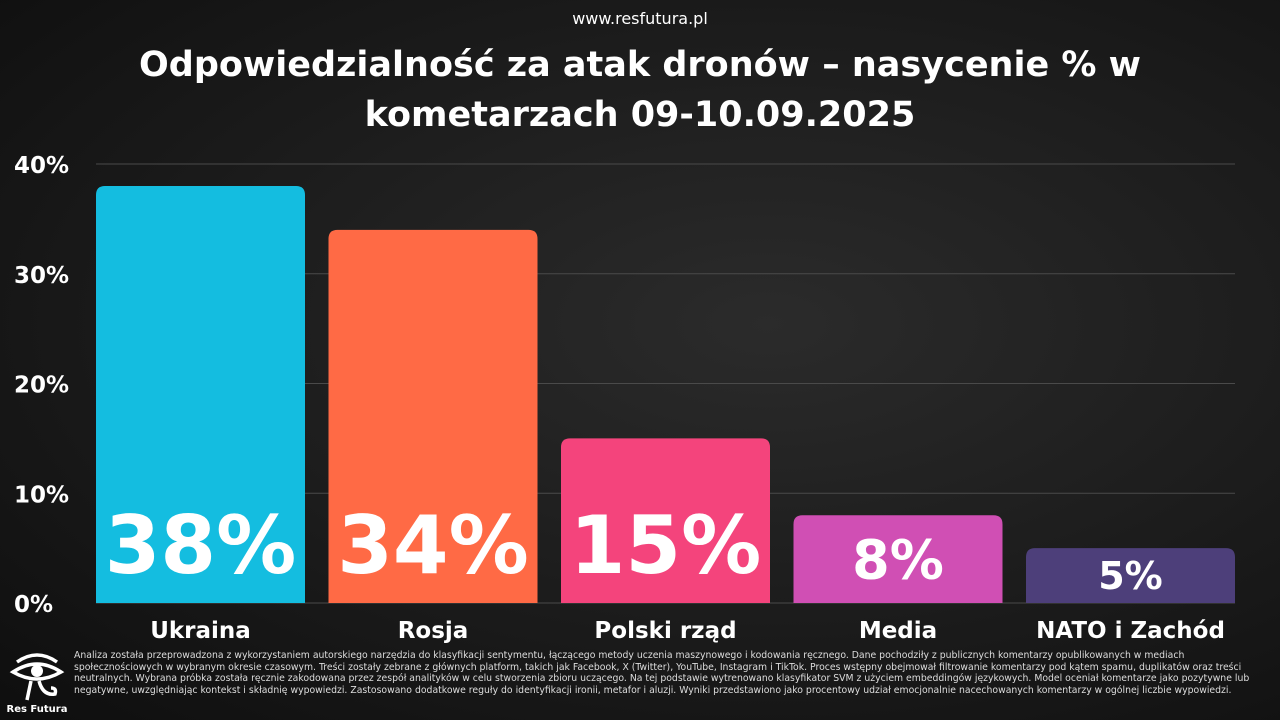 The width and height of the screenshot is (1280, 720). I want to click on data-label: 34%, so click(432, 545).